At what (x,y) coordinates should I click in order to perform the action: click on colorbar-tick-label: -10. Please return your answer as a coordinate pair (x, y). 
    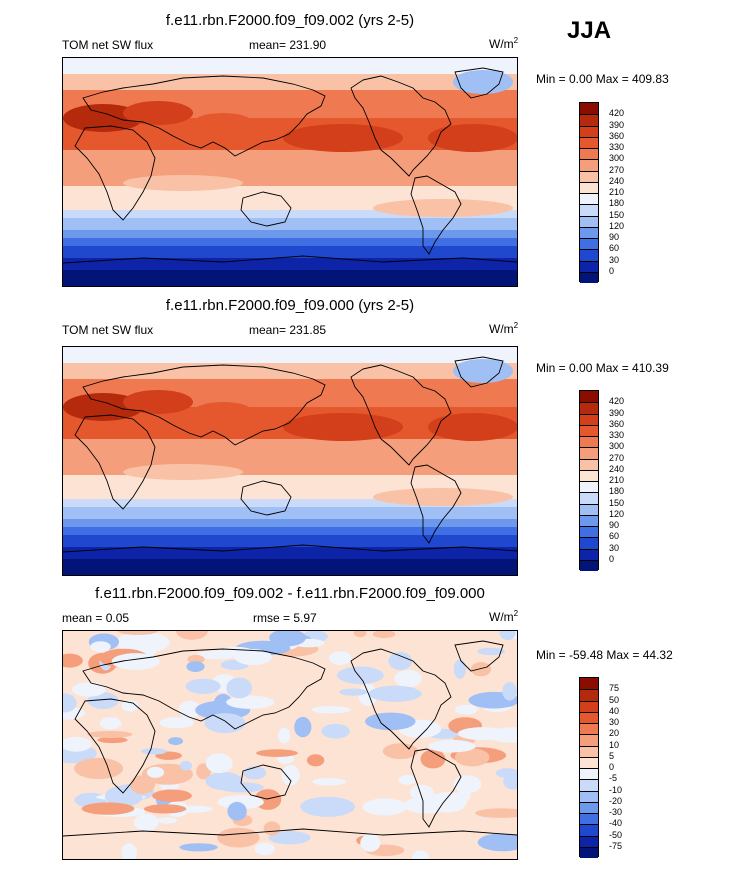
    Looking at the image, I should click on (616, 789).